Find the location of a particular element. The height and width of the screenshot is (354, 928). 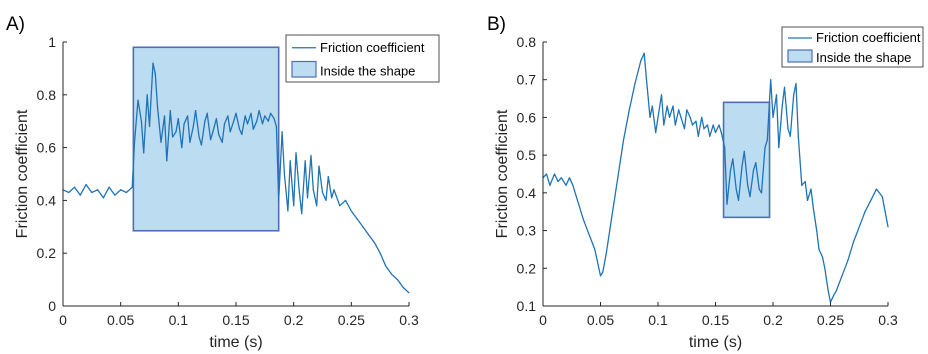

shape-region is located at coordinates (206, 139).